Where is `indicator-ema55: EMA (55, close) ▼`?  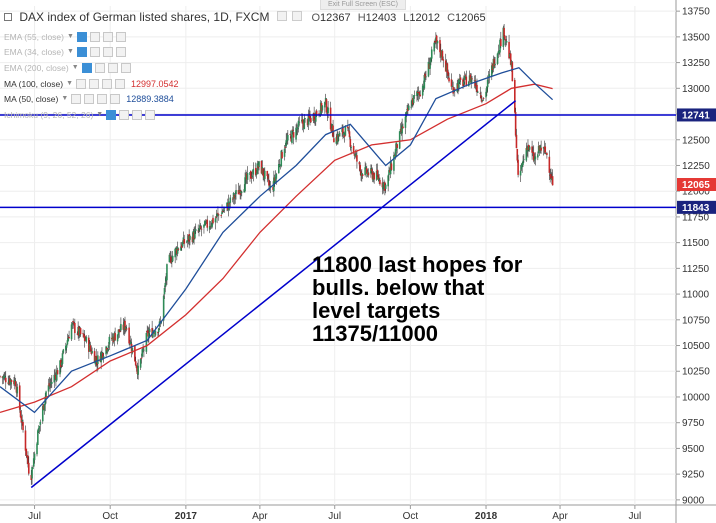
indicator-ema55: EMA (55, close) ▼ is located at coordinates (91, 37).